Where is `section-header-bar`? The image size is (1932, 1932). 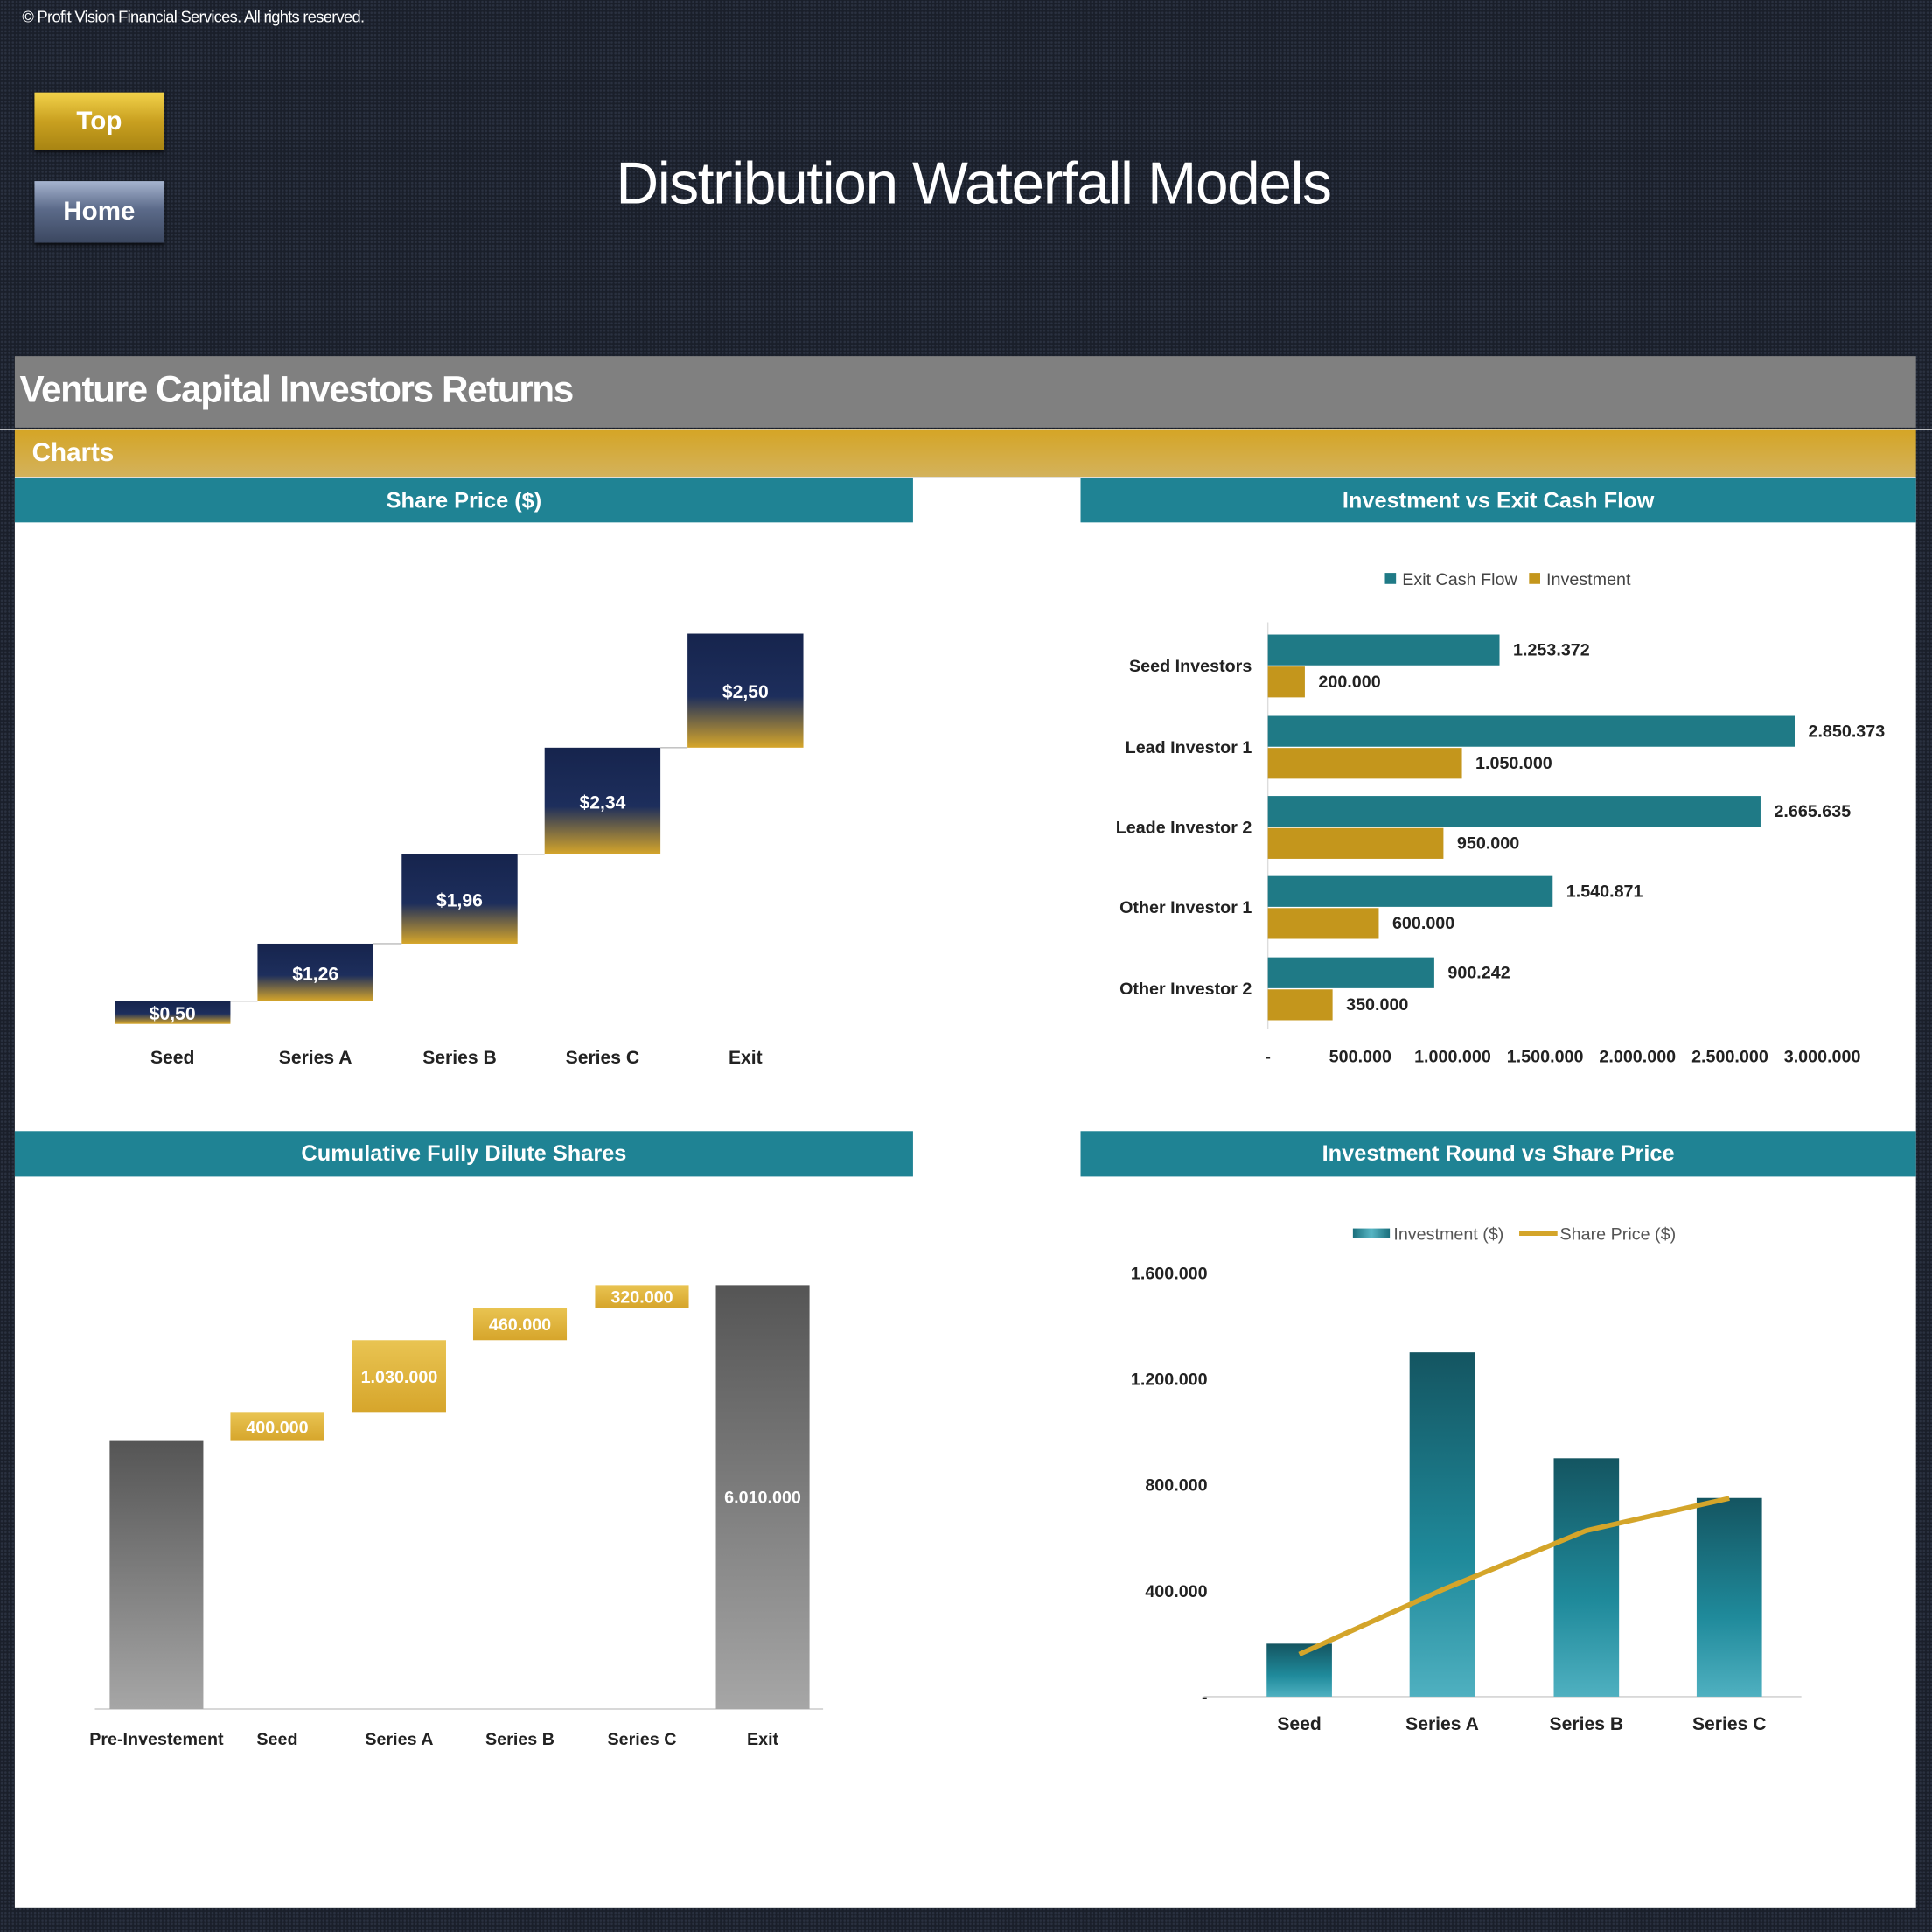 section-header-bar is located at coordinates (965, 392).